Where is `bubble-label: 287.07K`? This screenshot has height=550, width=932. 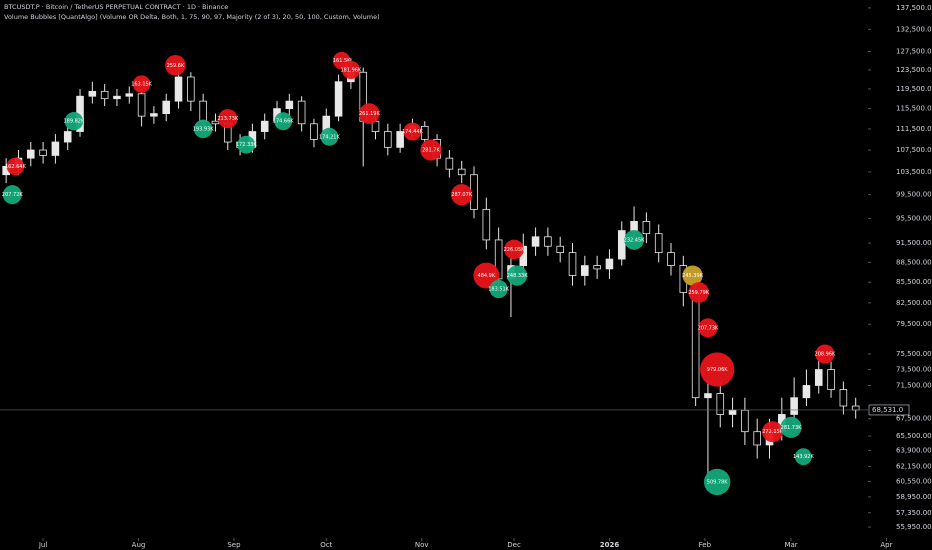 bubble-label: 287.07K is located at coordinates (461, 195).